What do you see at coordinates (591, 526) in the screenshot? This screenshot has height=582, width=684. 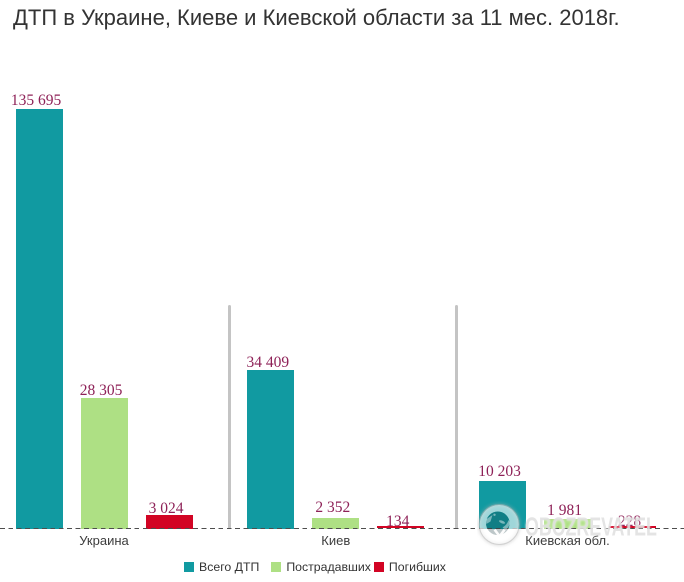 I see `svg-text: OBOZREVATEL` at bounding box center [591, 526].